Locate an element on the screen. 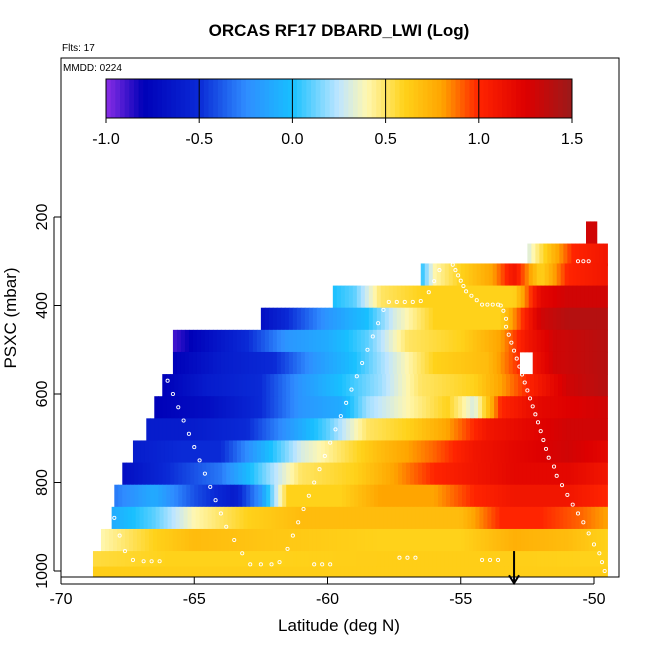  colorbar is located at coordinates (339, 98).